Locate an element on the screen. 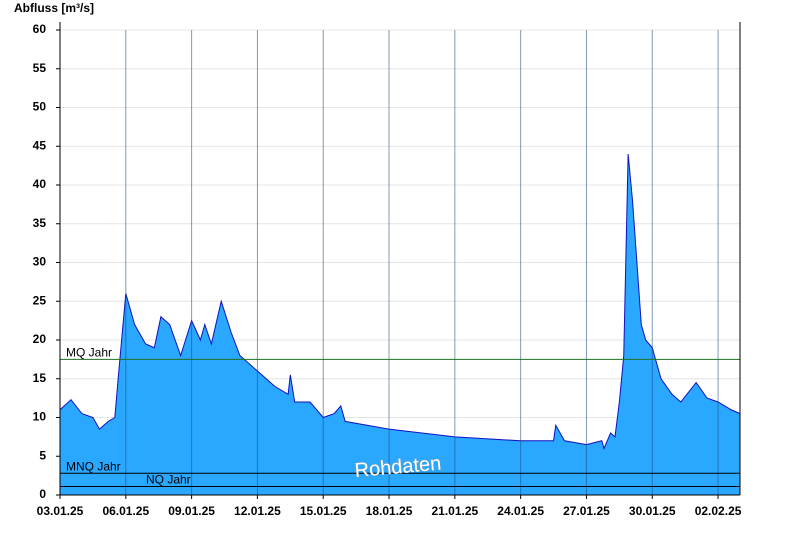 The width and height of the screenshot is (800, 550). y-tick-label: 25 is located at coordinates (40, 300).